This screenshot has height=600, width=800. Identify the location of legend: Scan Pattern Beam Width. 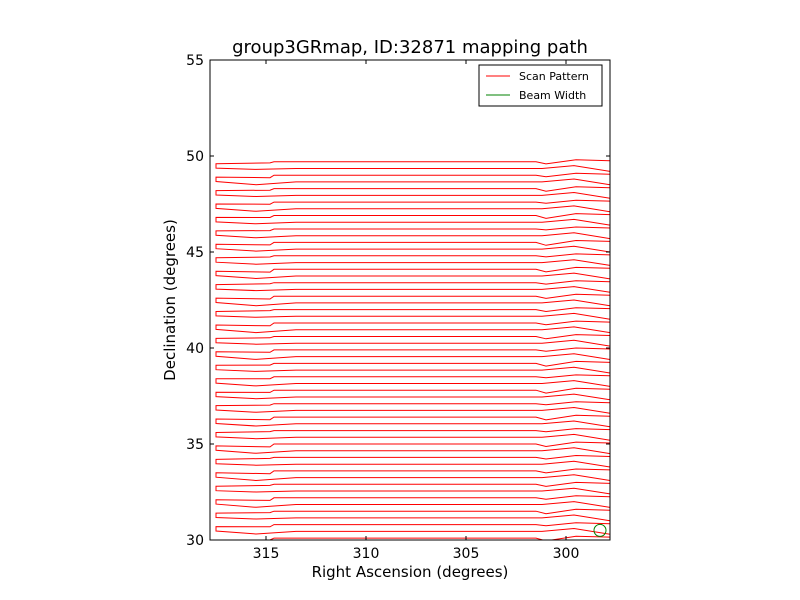
(540, 85).